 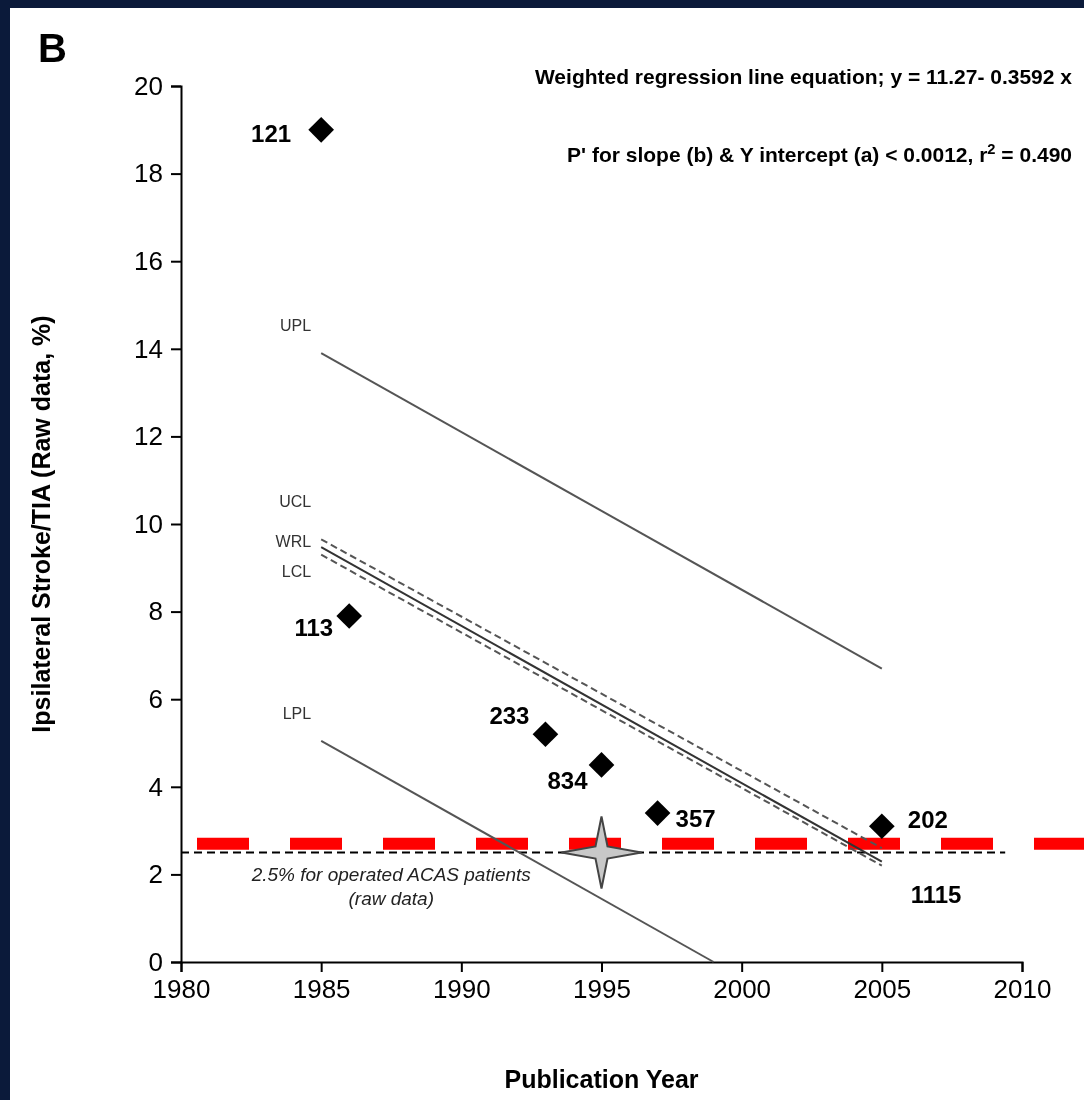 I want to click on y-tick-label: 0, so click(x=155, y=961).